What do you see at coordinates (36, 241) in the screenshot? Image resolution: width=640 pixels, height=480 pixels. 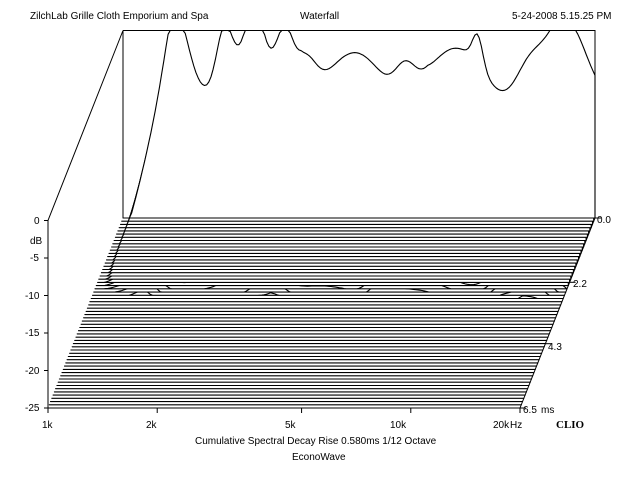 I see `y-axis-label: dB` at bounding box center [36, 241].